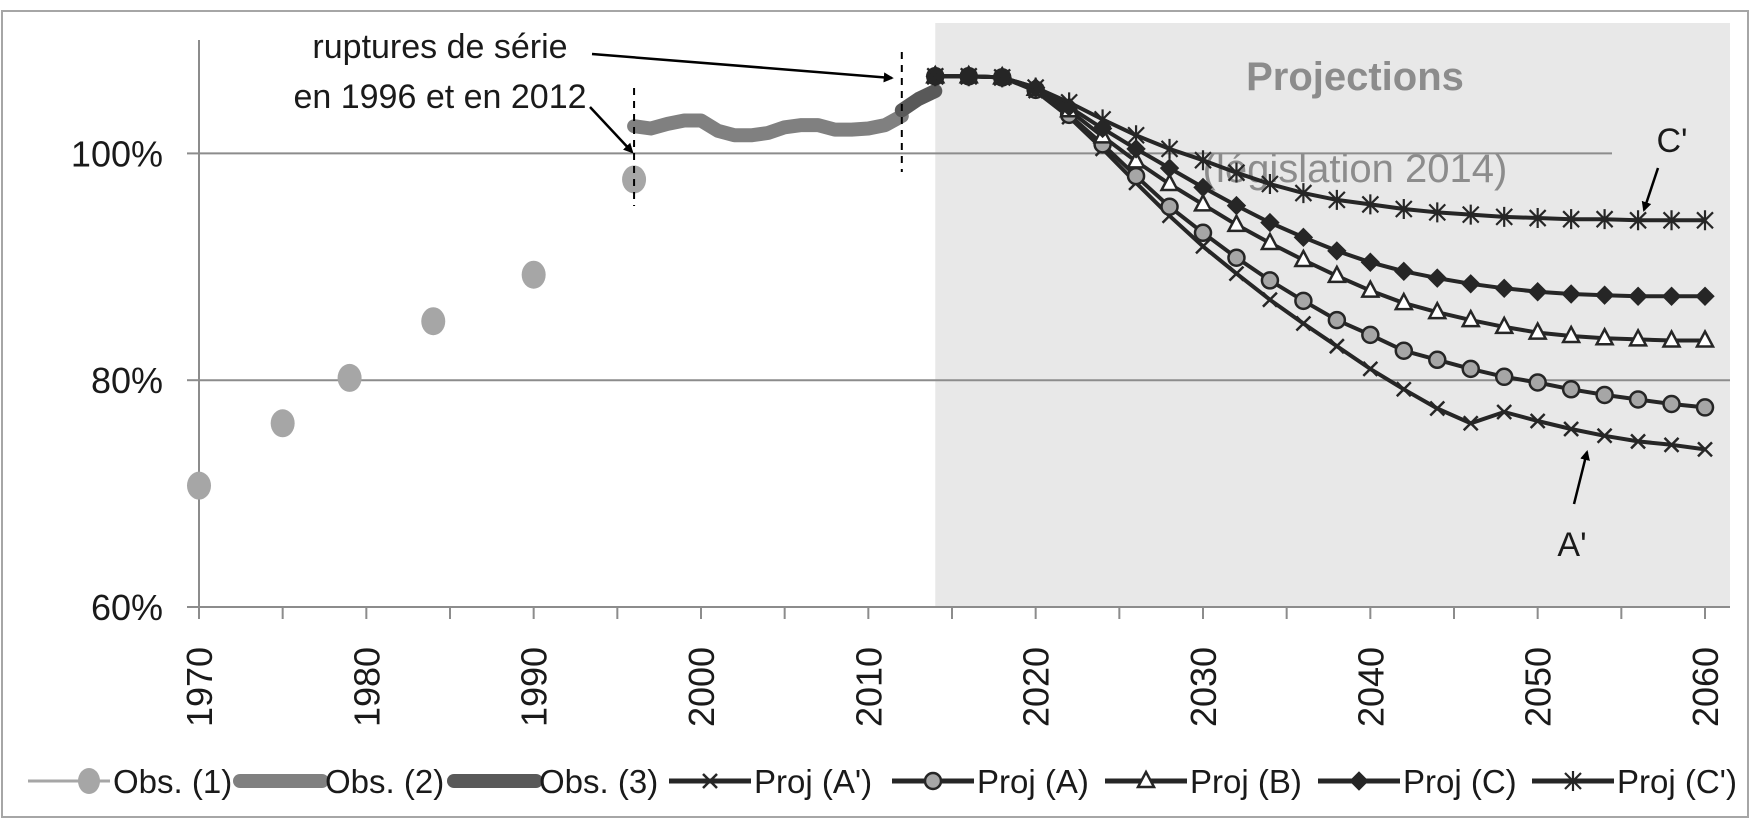 The height and width of the screenshot is (824, 1750). I want to click on projection-label: Projections, so click(1355, 77).